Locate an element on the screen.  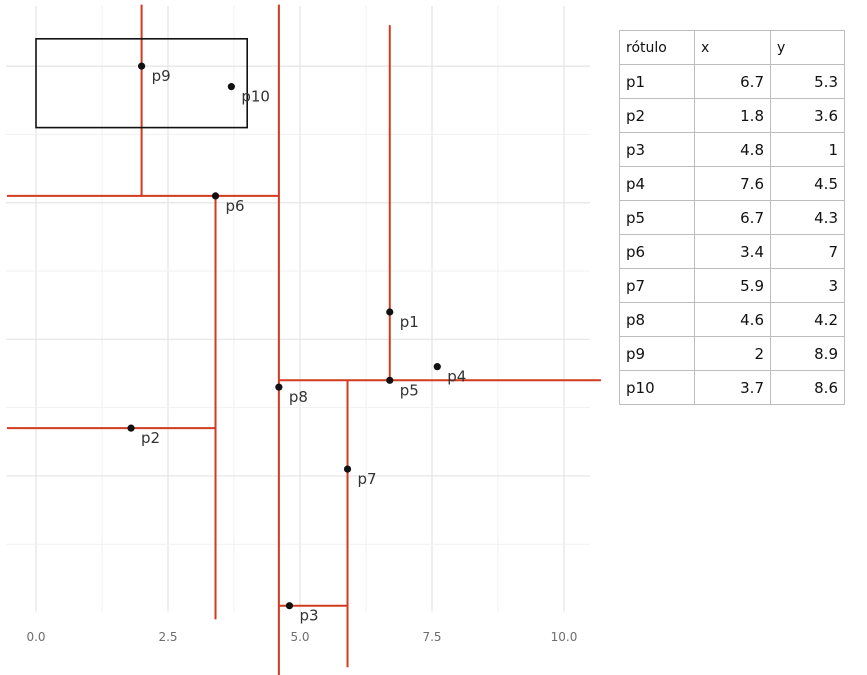
table-row: p9 2 8.9 is located at coordinates (732, 353).